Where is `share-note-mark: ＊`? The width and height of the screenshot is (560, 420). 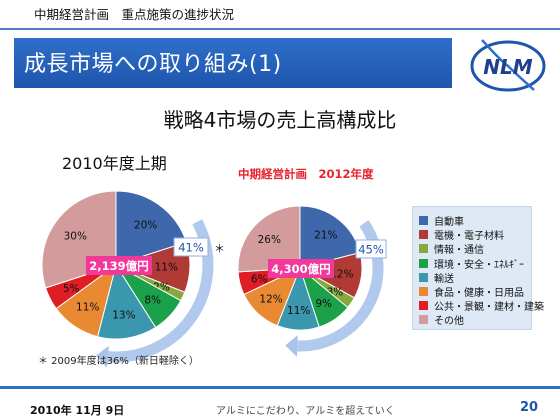
share-note-mark: ＊ is located at coordinates (219, 248).